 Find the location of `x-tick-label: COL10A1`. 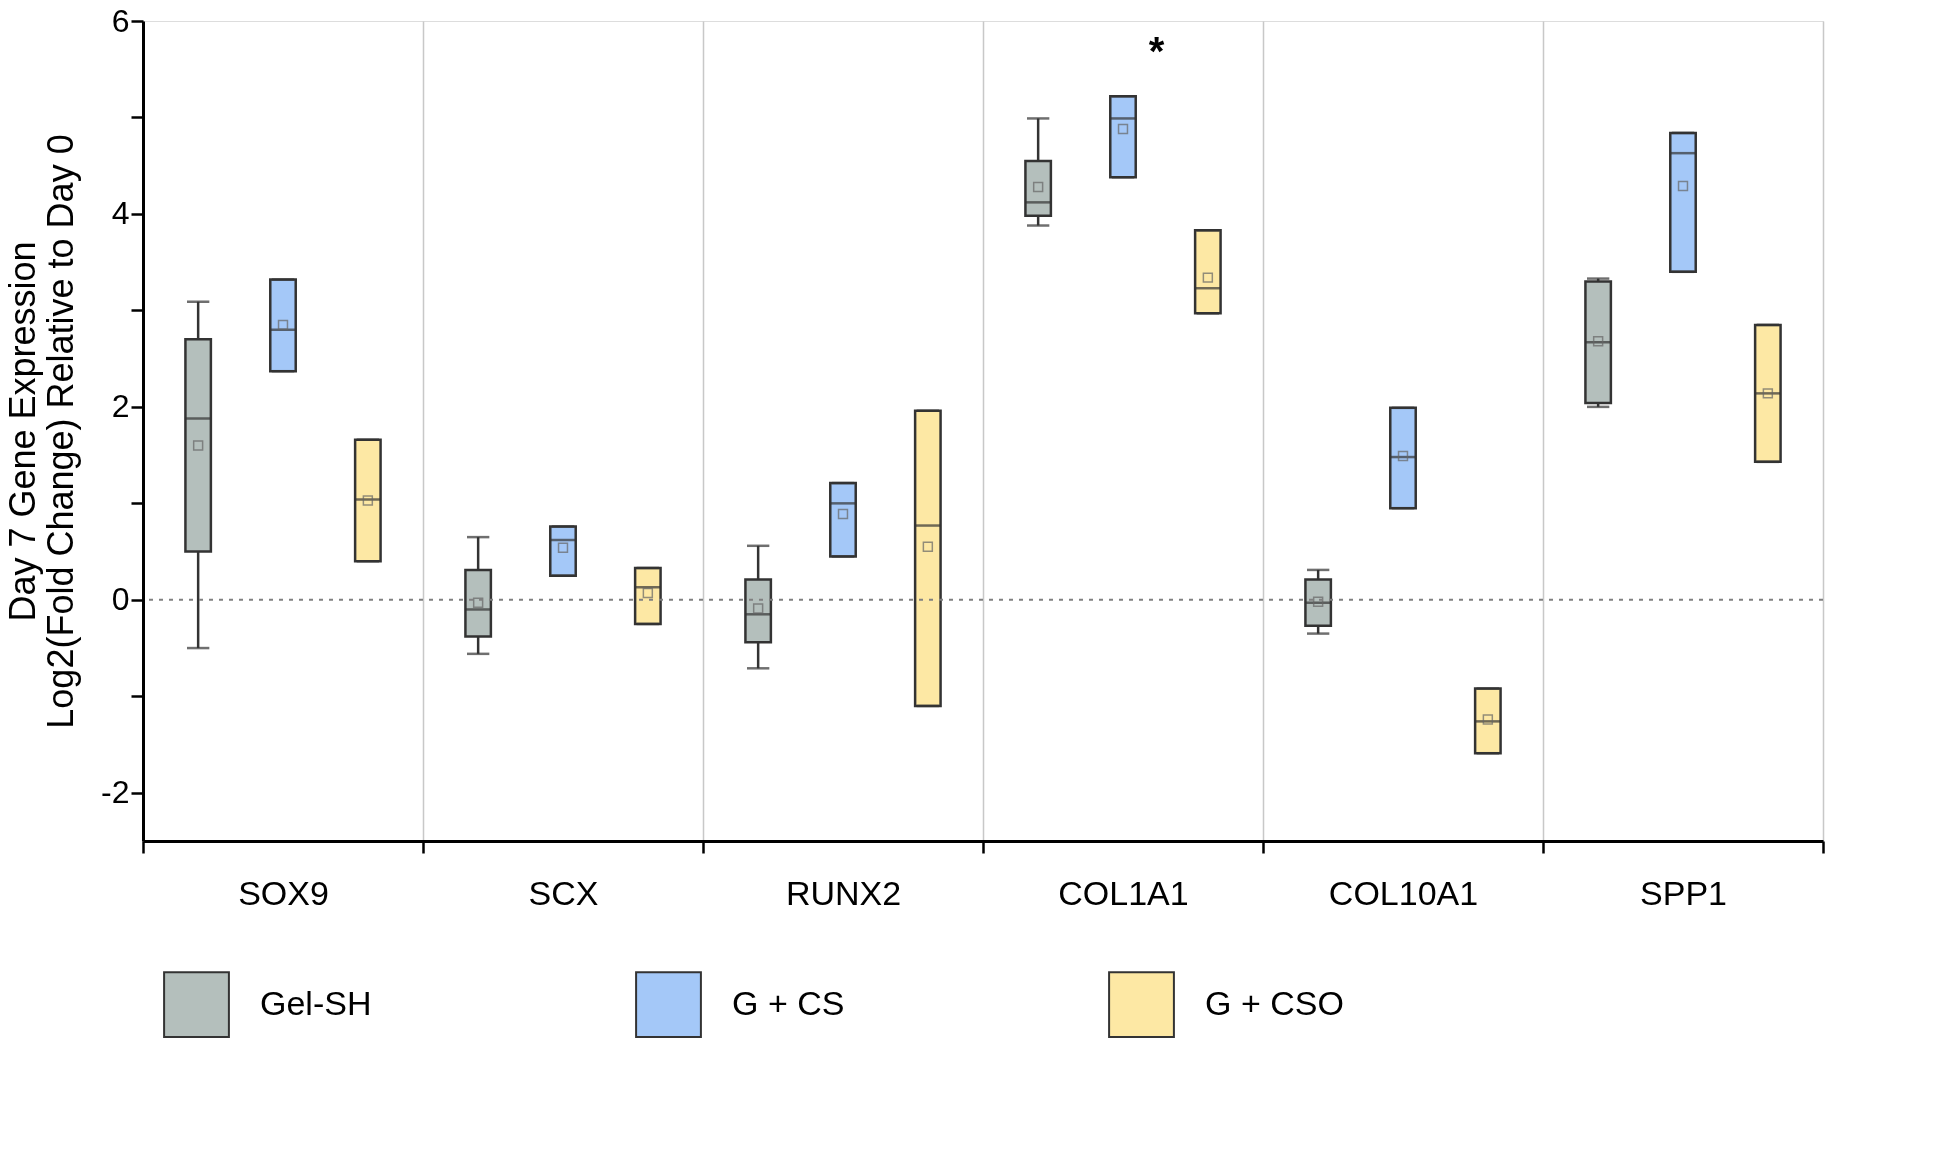

x-tick-label: COL10A1 is located at coordinates (1403, 892).